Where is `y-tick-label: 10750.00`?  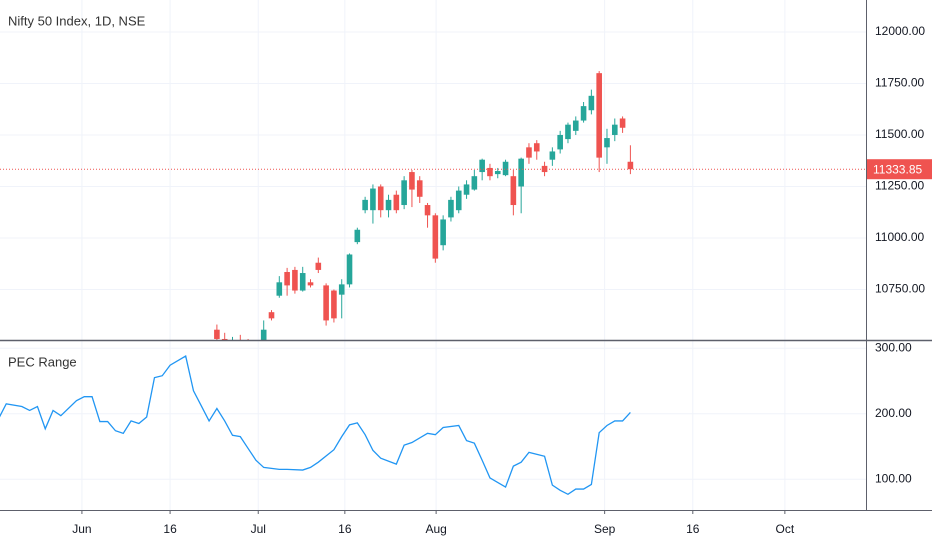 y-tick-label: 10750.00 is located at coordinates (900, 289).